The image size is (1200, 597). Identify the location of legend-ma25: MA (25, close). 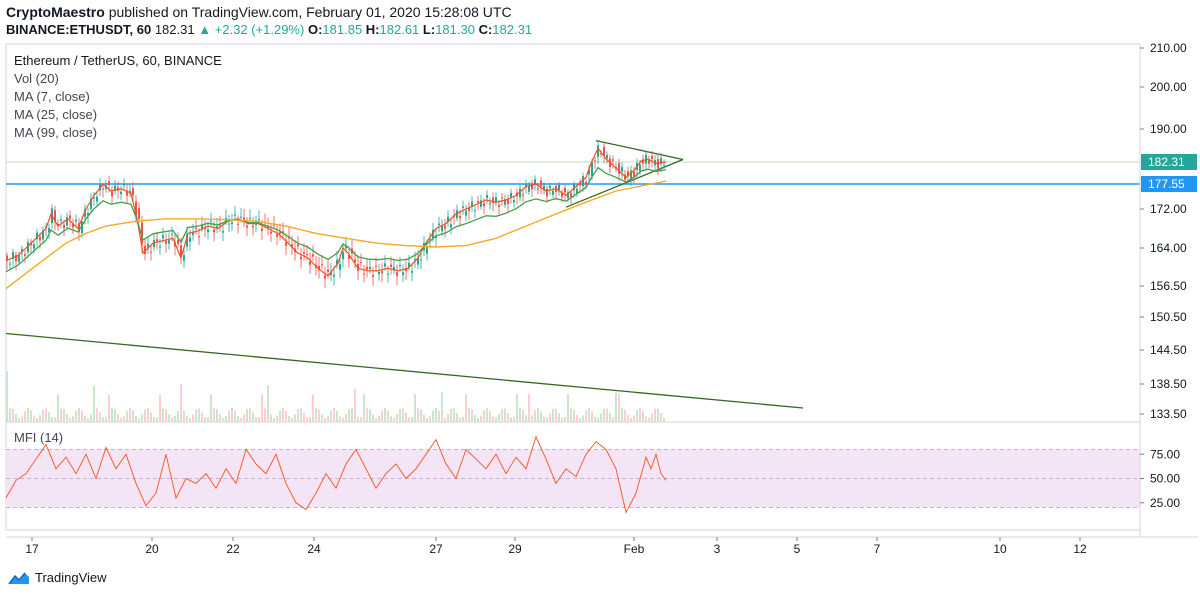
(56, 114).